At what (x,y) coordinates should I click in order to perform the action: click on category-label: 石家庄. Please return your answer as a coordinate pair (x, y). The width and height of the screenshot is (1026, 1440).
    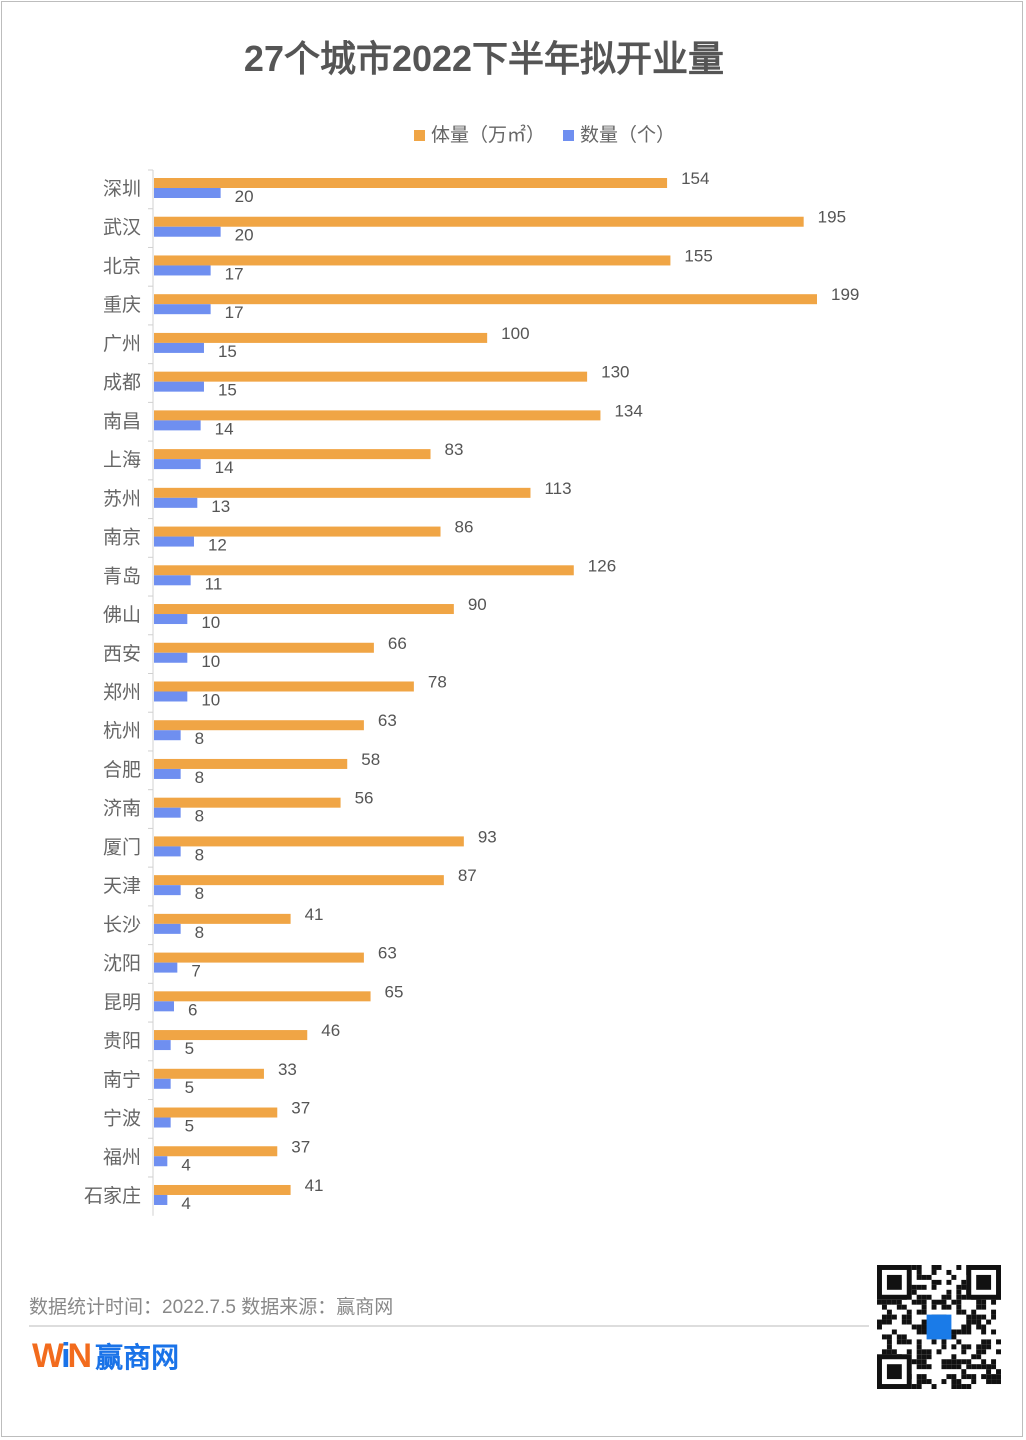
    Looking at the image, I should click on (112, 1196).